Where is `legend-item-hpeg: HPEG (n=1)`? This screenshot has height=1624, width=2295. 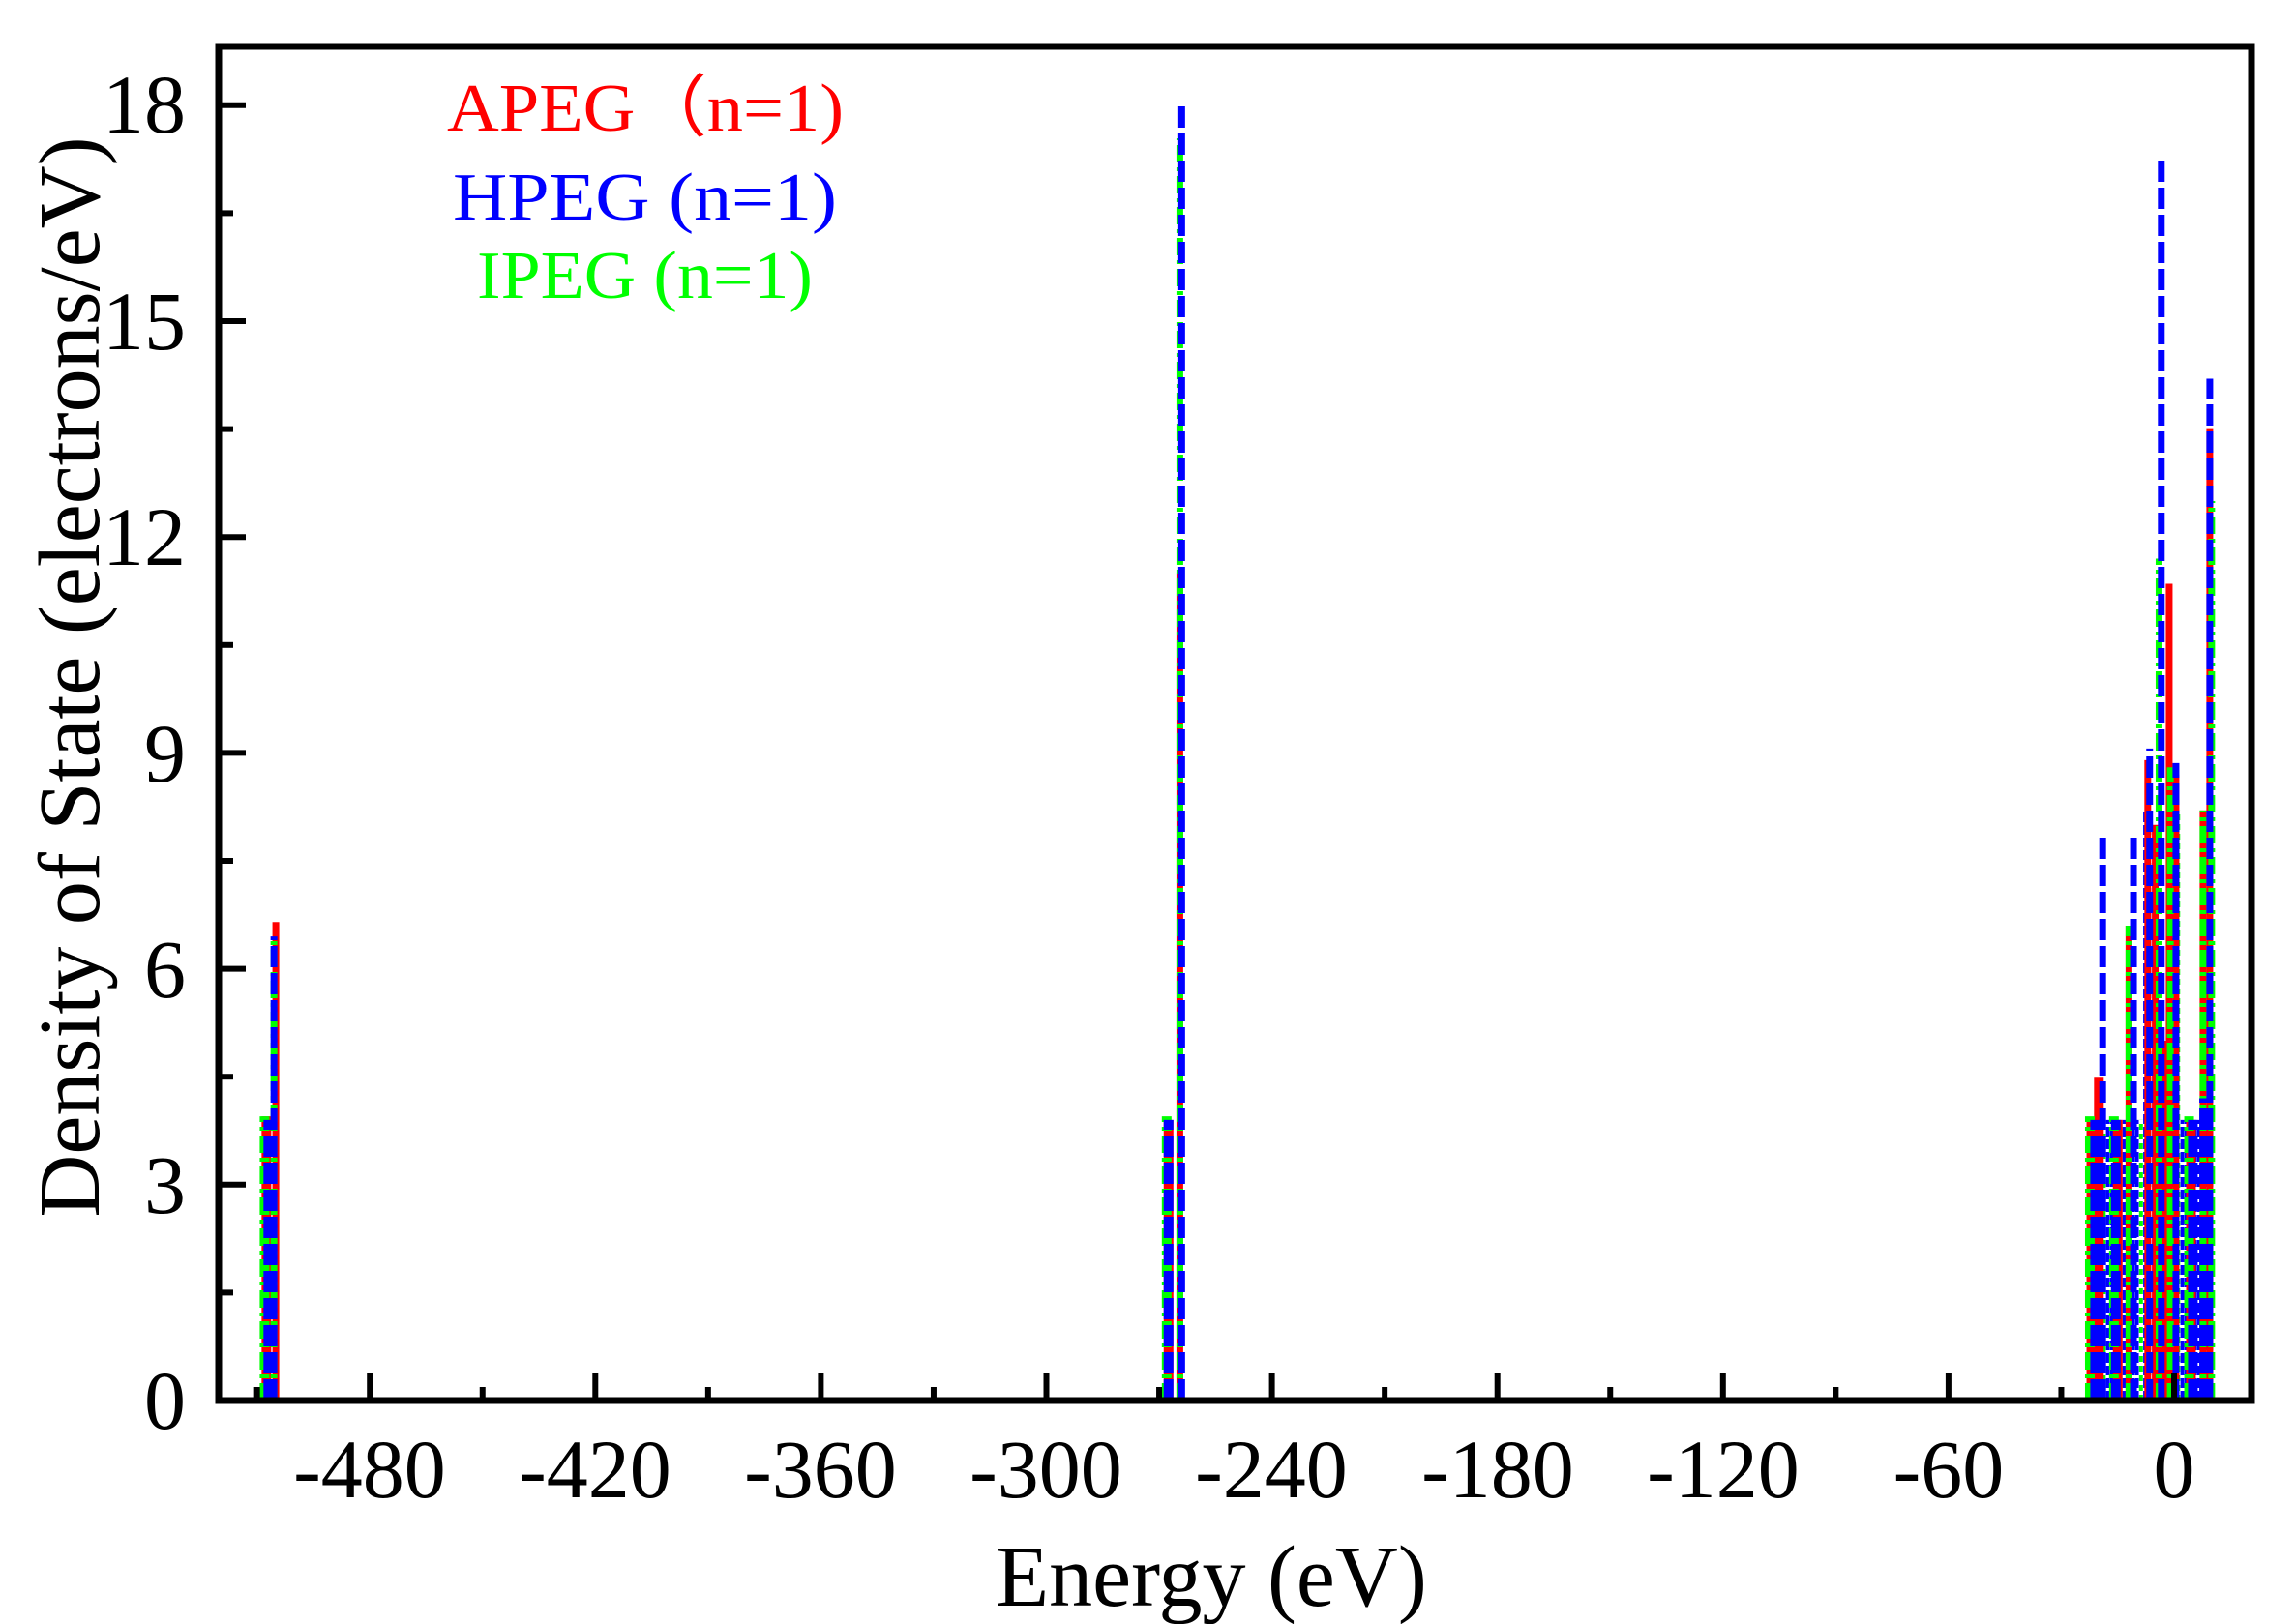
legend-item-hpeg: HPEG (n=1) is located at coordinates (645, 198).